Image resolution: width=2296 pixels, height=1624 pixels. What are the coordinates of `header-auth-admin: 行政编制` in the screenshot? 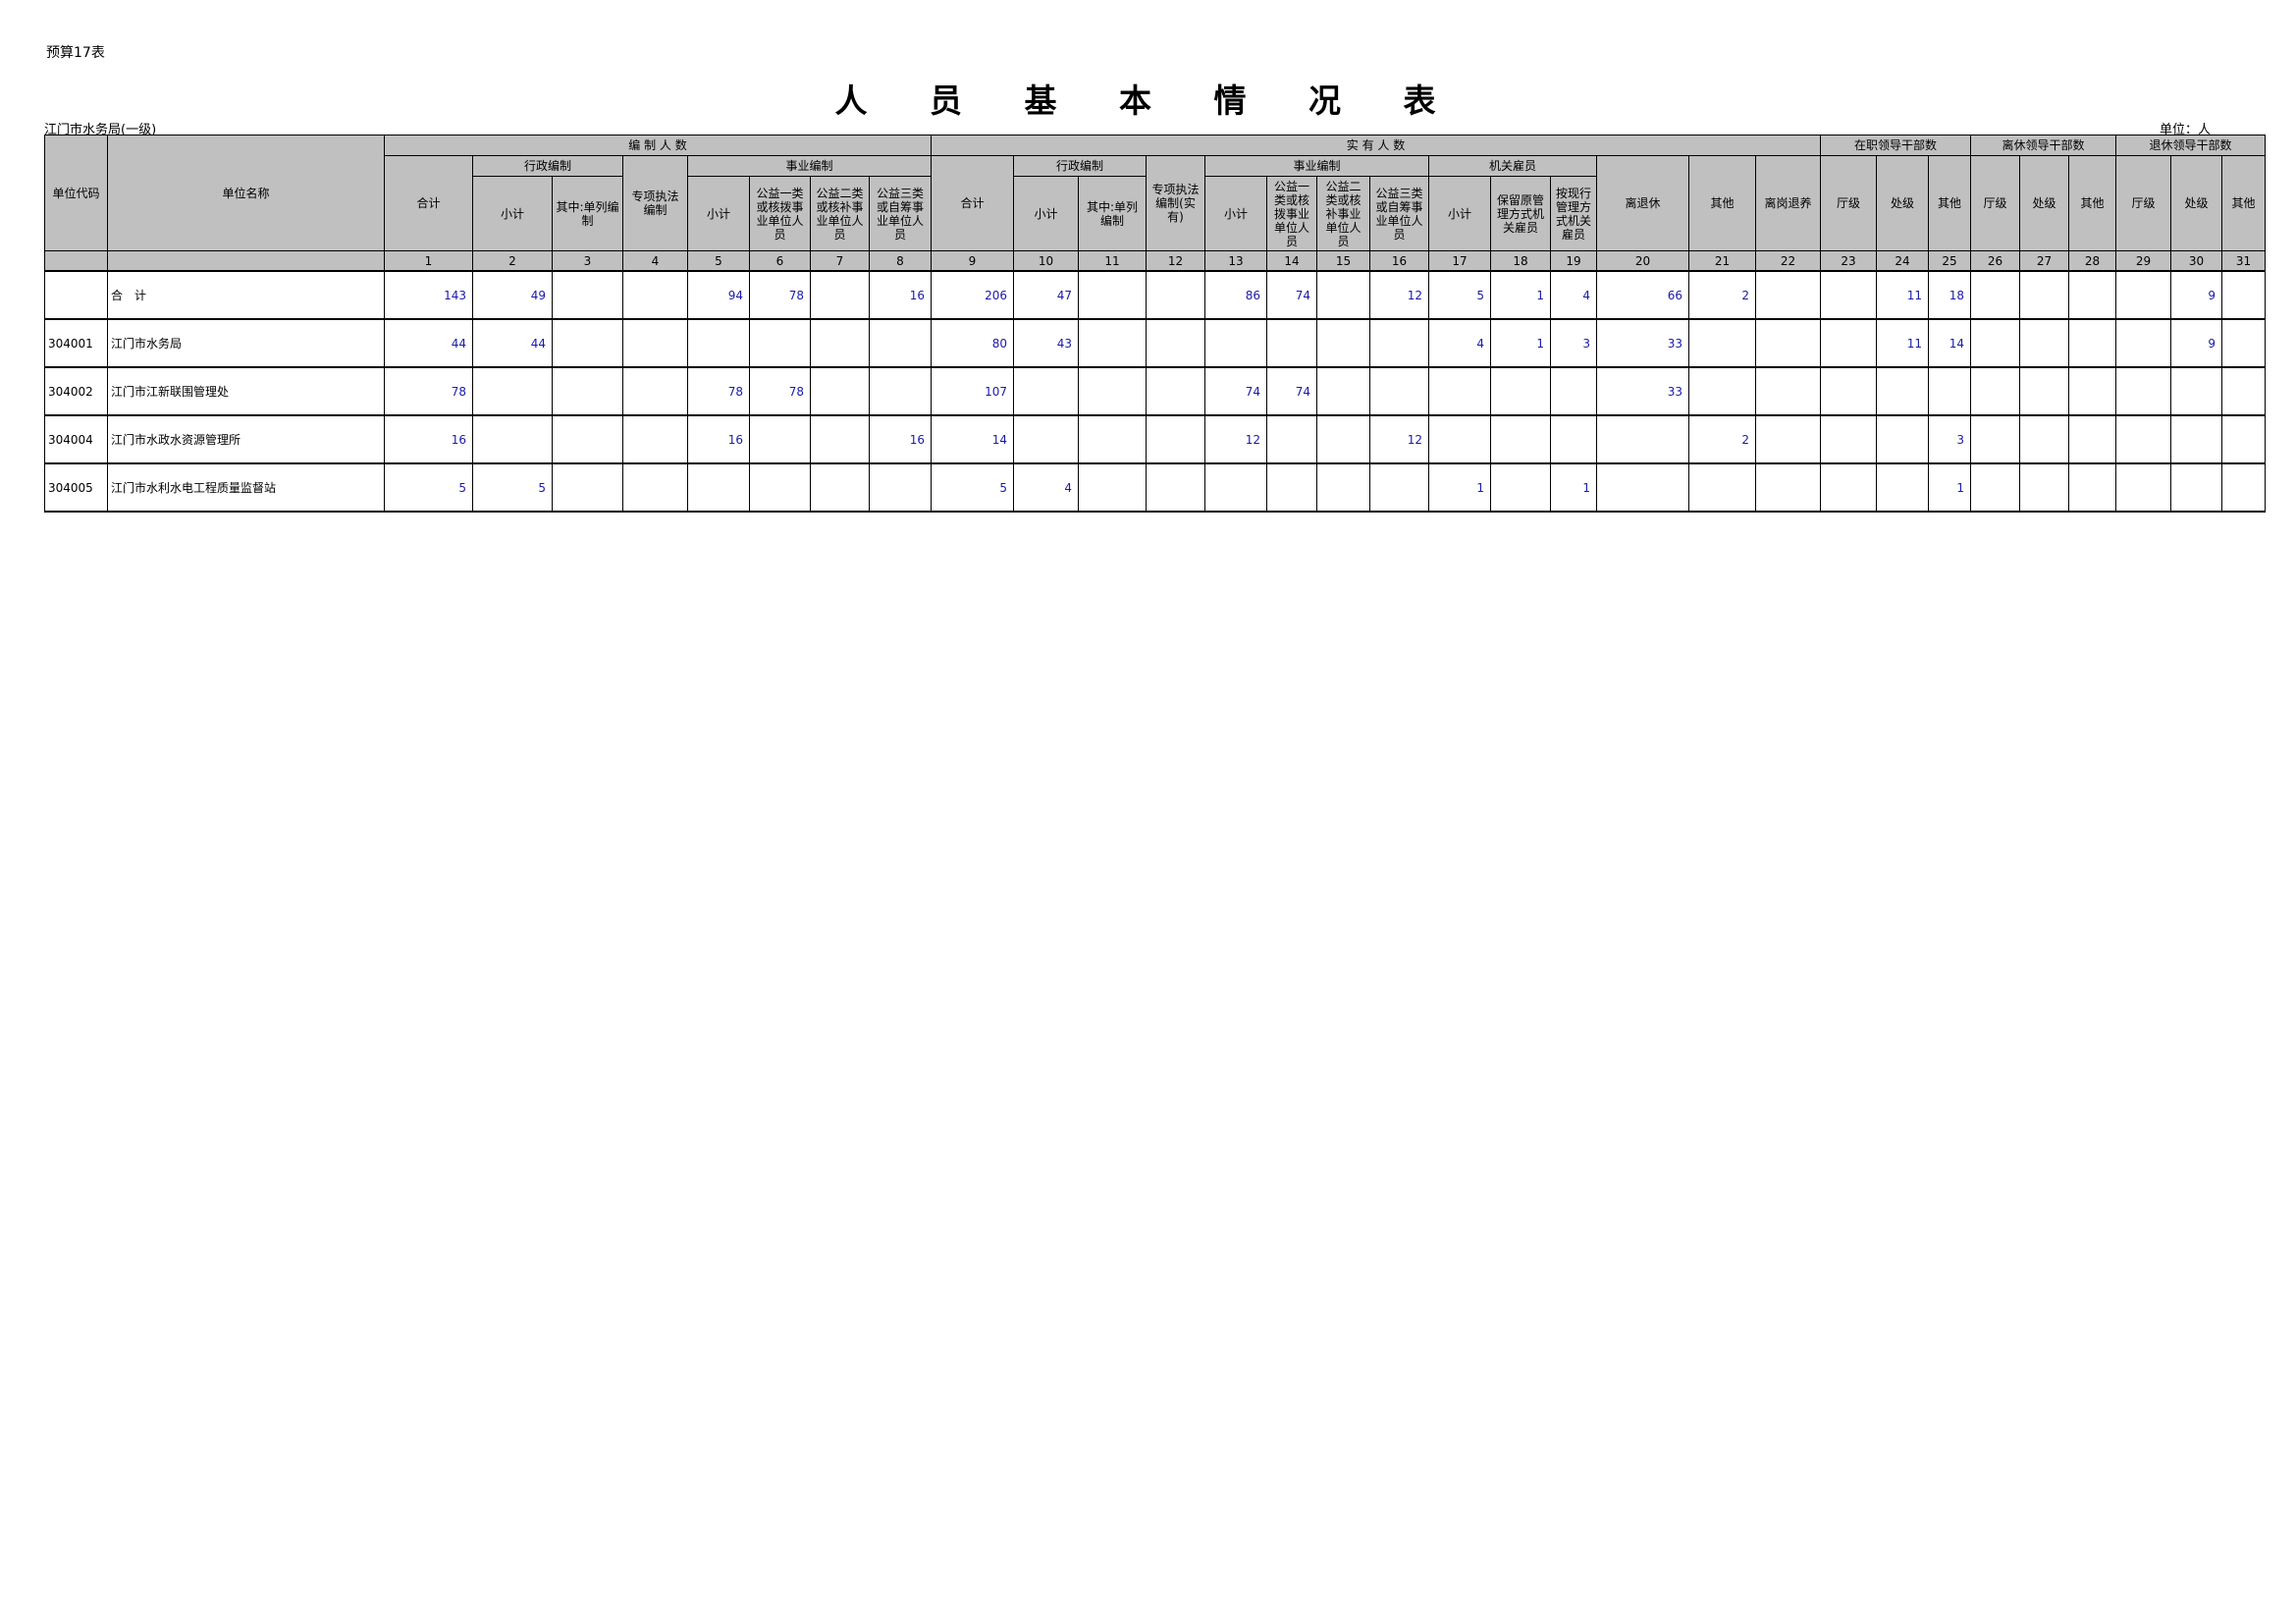 It's located at (547, 166).